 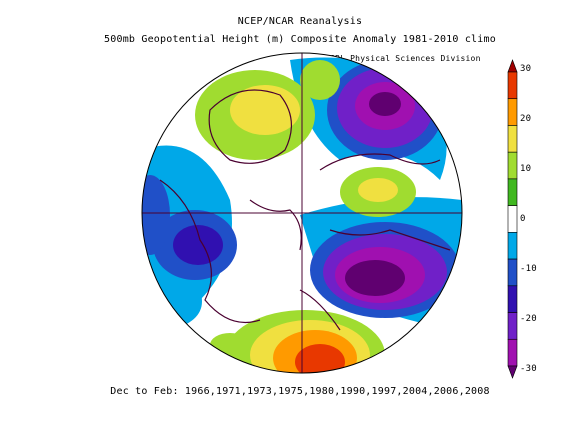 I want to click on colorbar-tick-label: -30, so click(x=528, y=369).